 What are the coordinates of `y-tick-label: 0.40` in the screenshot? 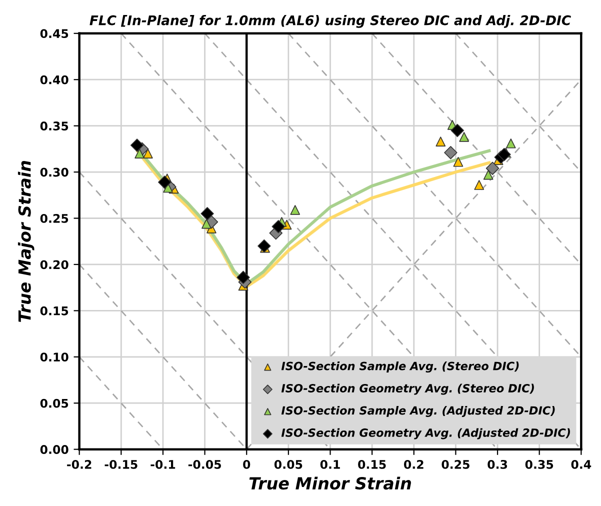 It's located at (54, 79).